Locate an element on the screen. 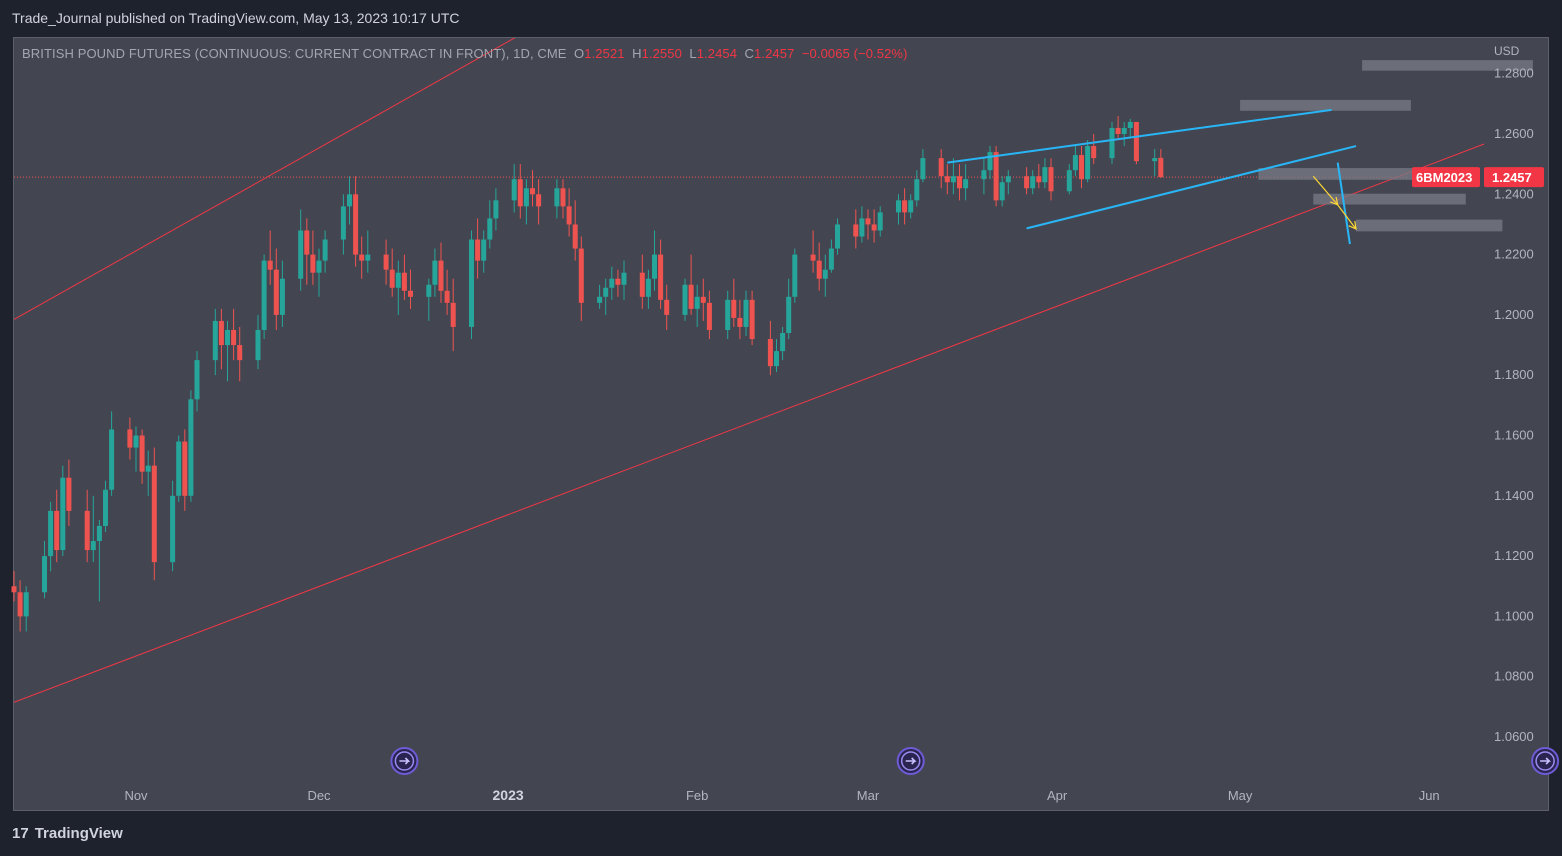  event-marker-arrow-tail is located at coordinates (406, 762).